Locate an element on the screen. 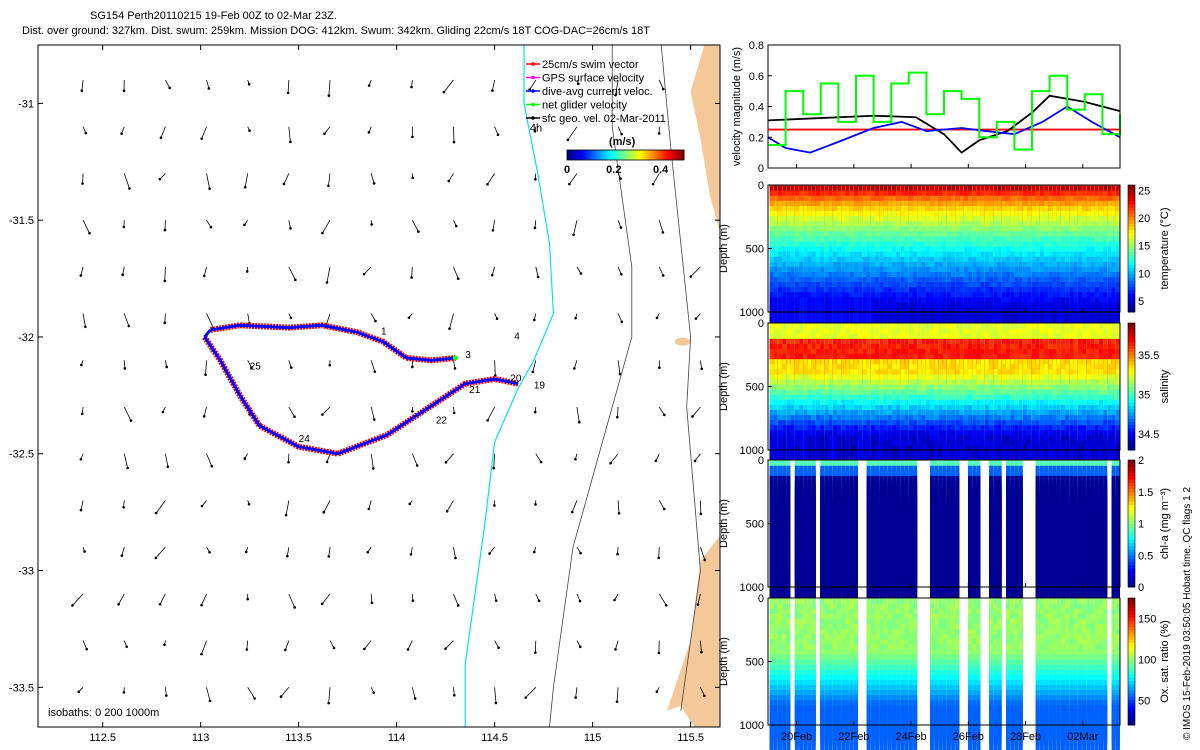  map-y-tick-label: -33.5 is located at coordinates (21, 688).